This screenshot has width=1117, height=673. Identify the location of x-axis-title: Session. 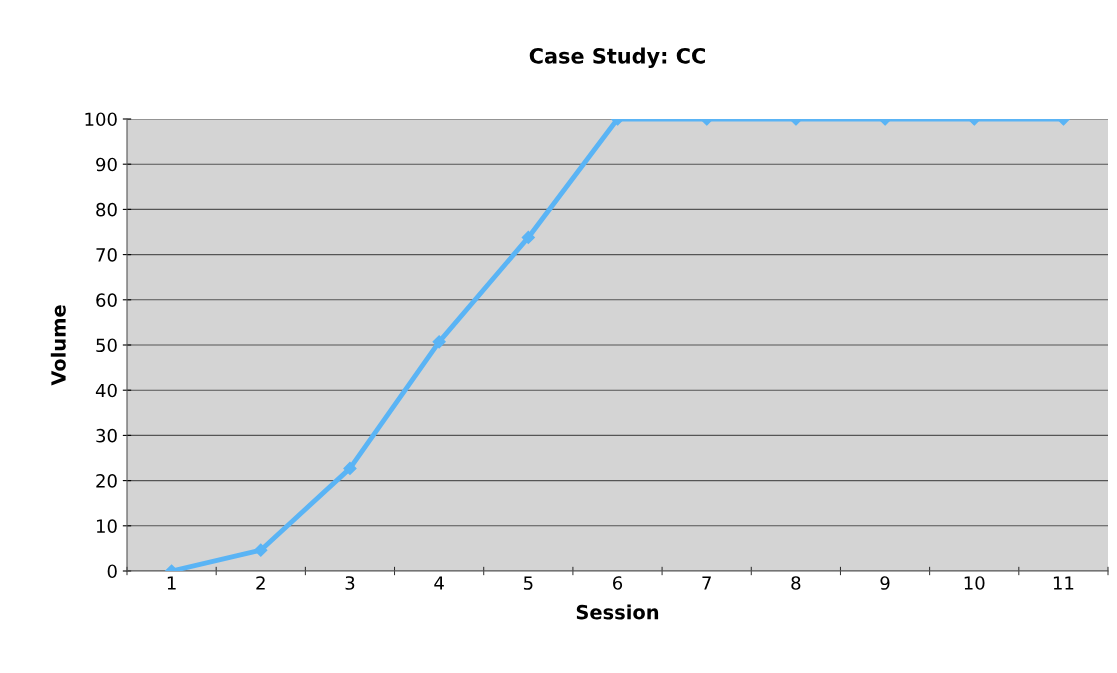
(617, 612).